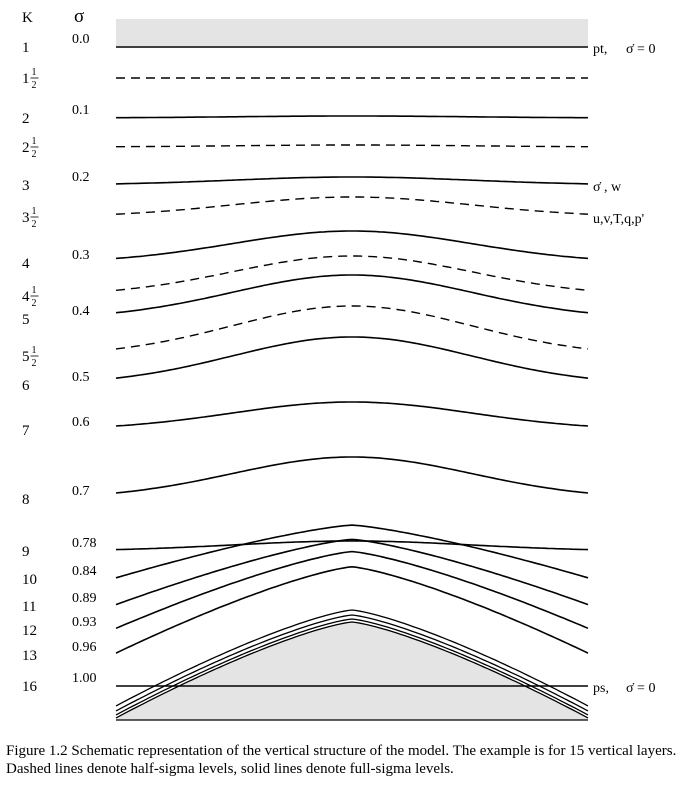 The width and height of the screenshot is (700, 796). What do you see at coordinates (84, 598) in the screenshot?
I see `sigma-label: 0.89` at bounding box center [84, 598].